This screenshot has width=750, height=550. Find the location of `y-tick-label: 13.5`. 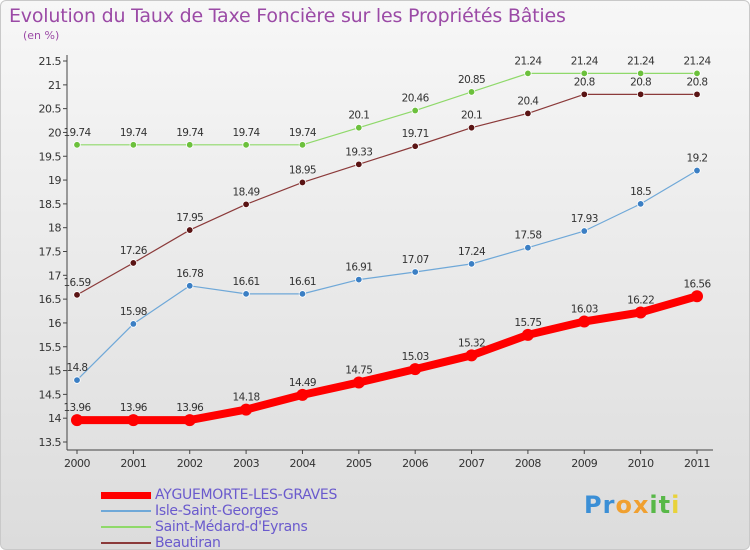

y-tick-label: 13.5 is located at coordinates (50, 442).